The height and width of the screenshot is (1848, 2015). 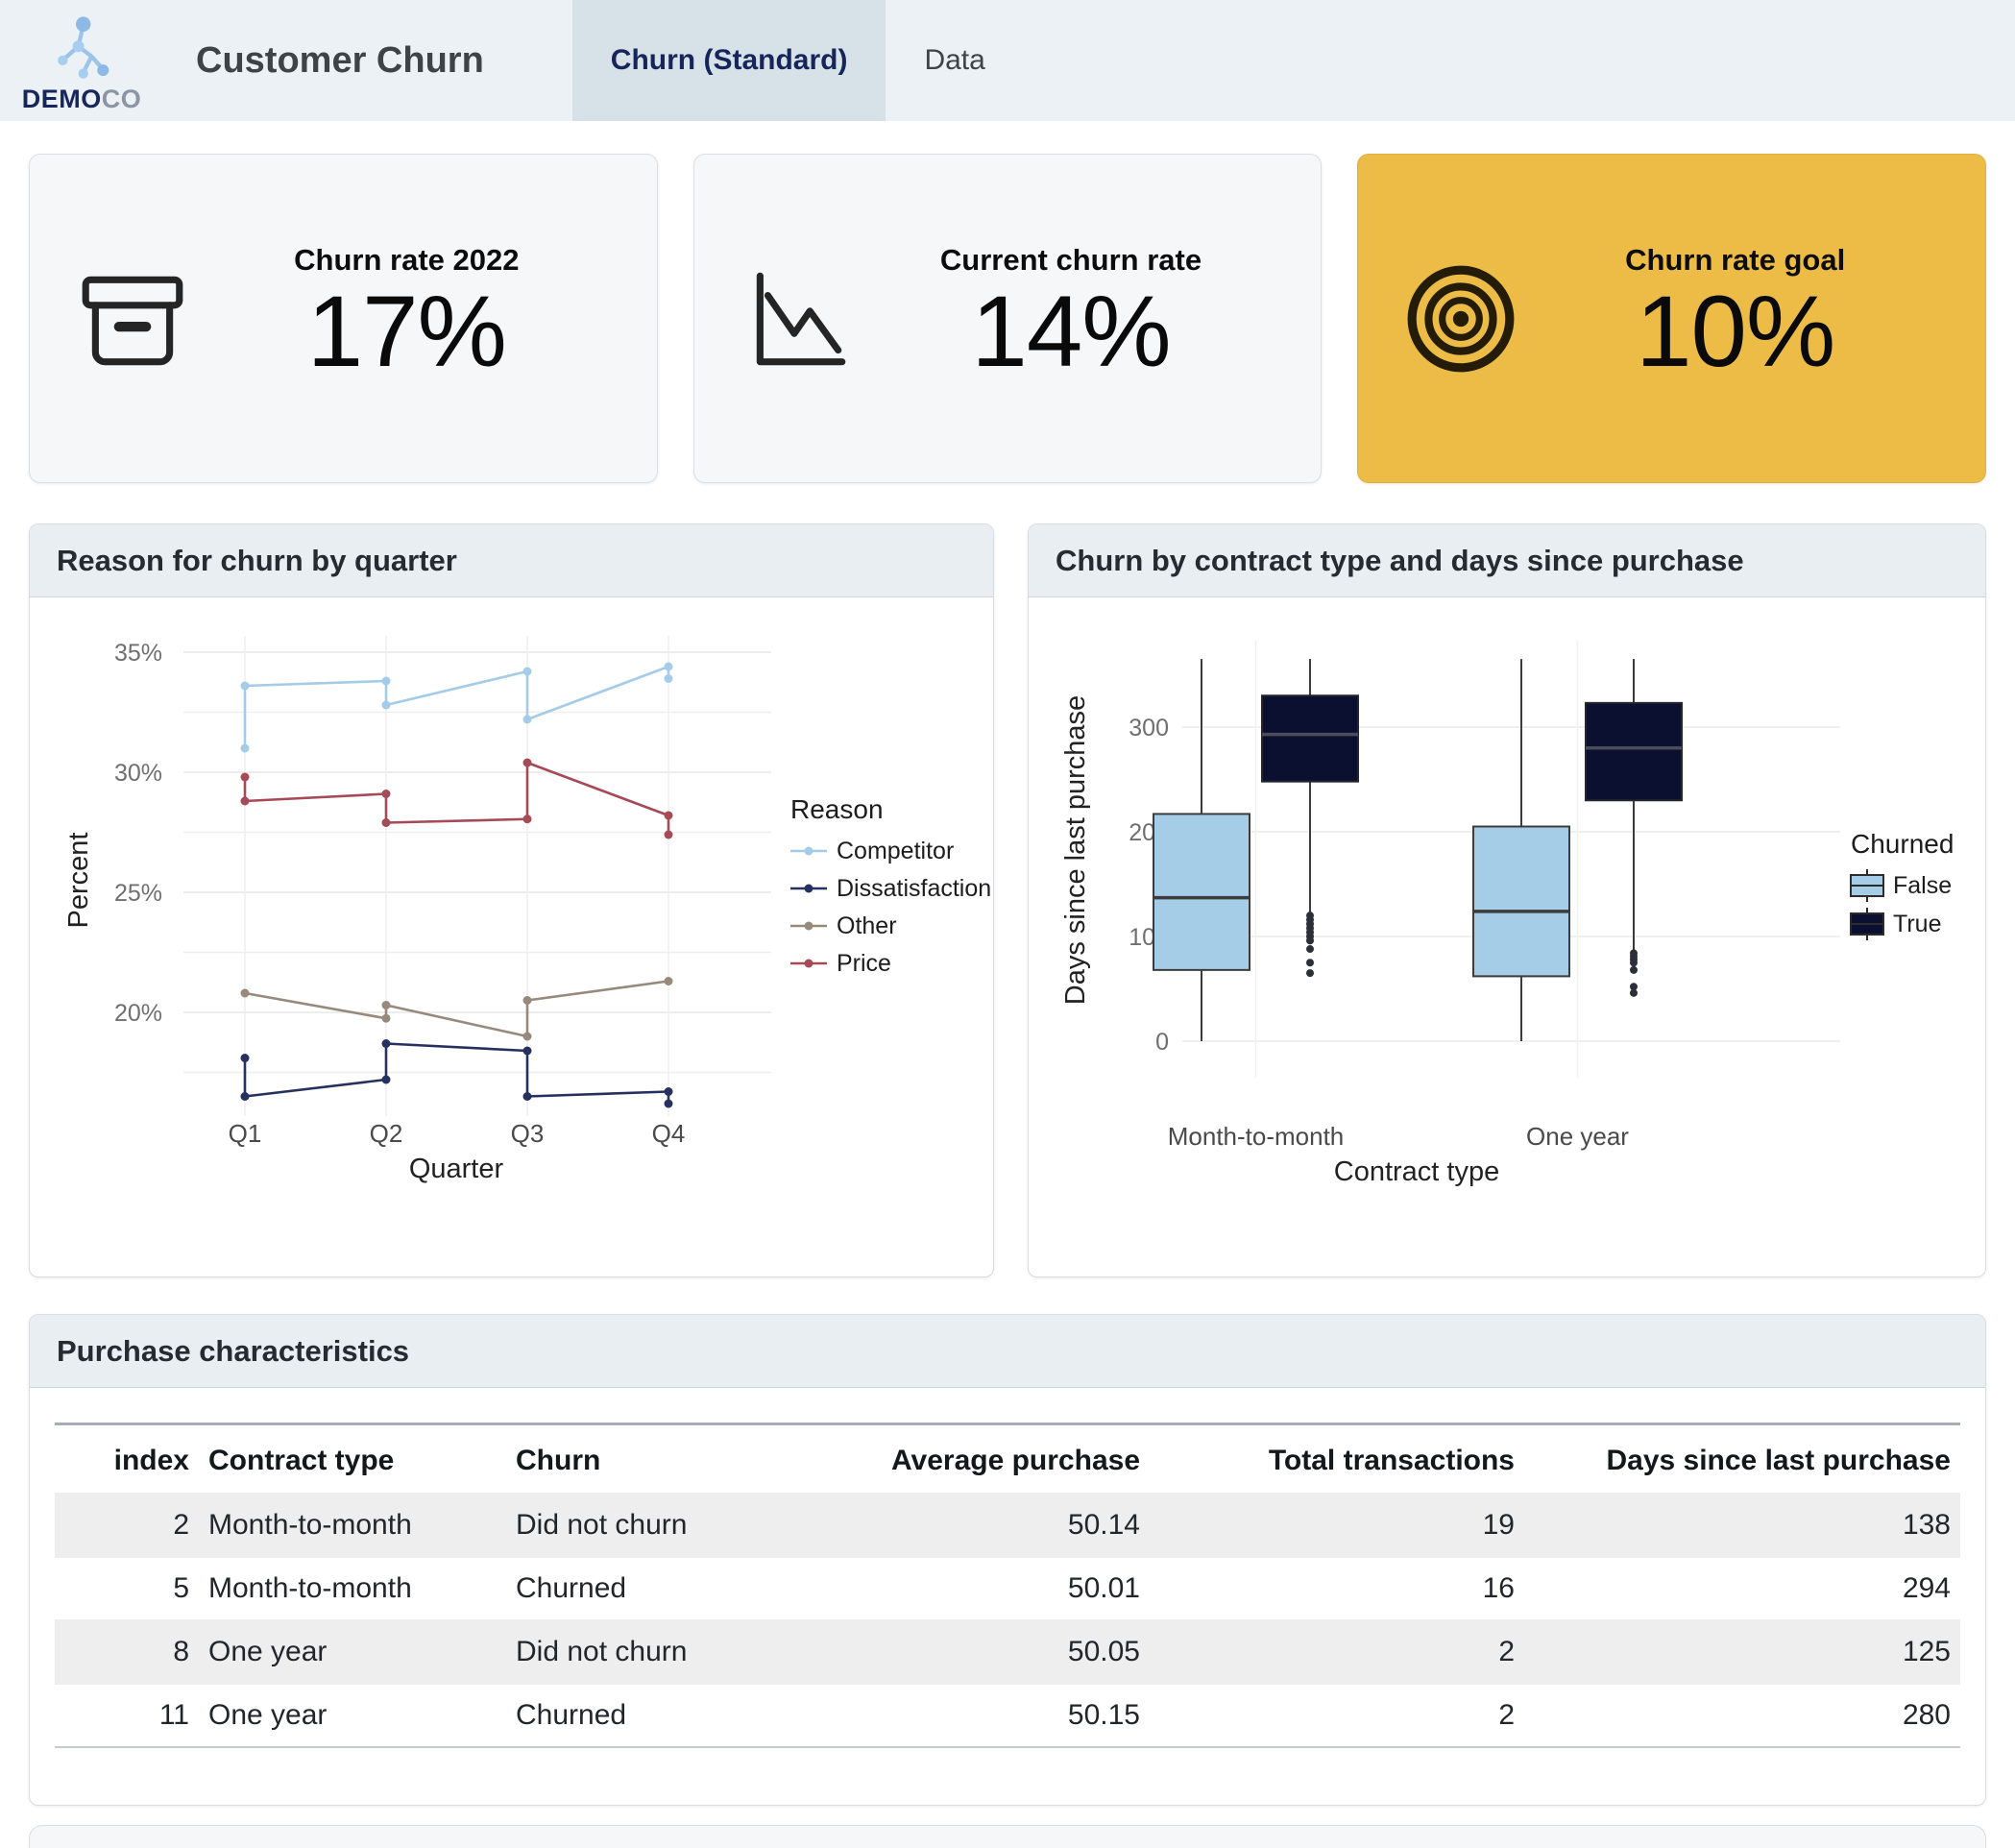 What do you see at coordinates (1577, 1137) in the screenshot?
I see `svg-text: One year` at bounding box center [1577, 1137].